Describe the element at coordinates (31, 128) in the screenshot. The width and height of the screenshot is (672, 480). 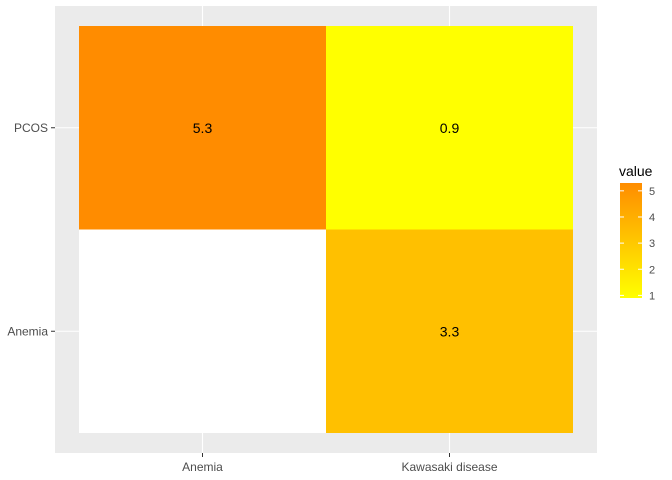
I see `y-tick-label-pcos: PCOS` at that location.